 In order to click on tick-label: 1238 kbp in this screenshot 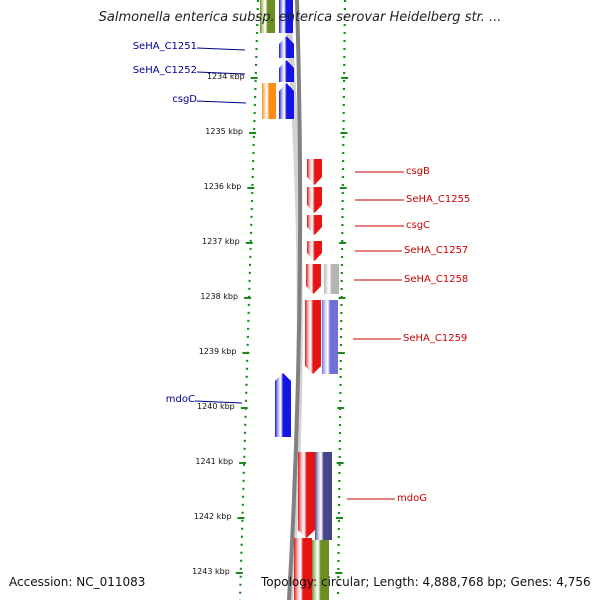, I will do `click(219, 296)`.